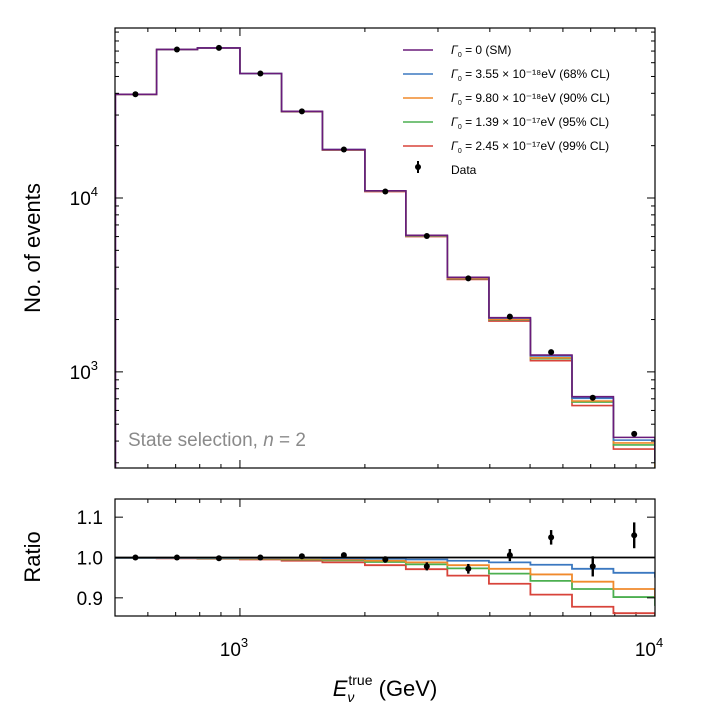 The height and width of the screenshot is (716, 702). Describe the element at coordinates (649, 648) in the screenshot. I see `x-tick-label: 10⁴` at that location.